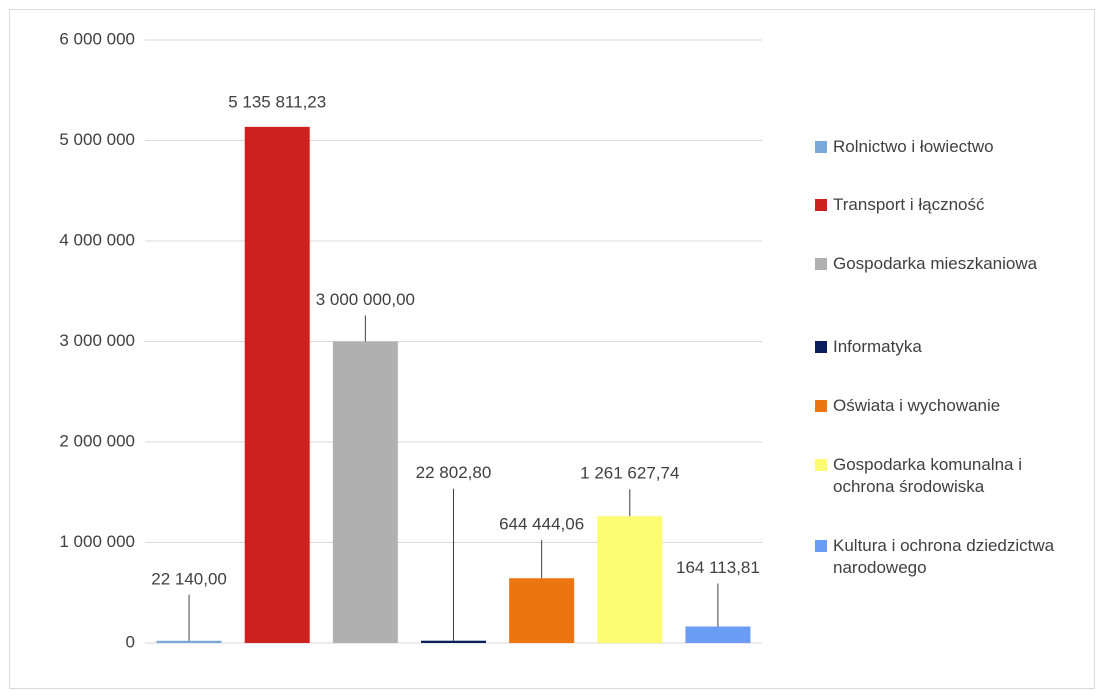 The height and width of the screenshot is (698, 1104). I want to click on legend-label: Kultura i ochrona dziedzictwa narodowego, so click(944, 556).